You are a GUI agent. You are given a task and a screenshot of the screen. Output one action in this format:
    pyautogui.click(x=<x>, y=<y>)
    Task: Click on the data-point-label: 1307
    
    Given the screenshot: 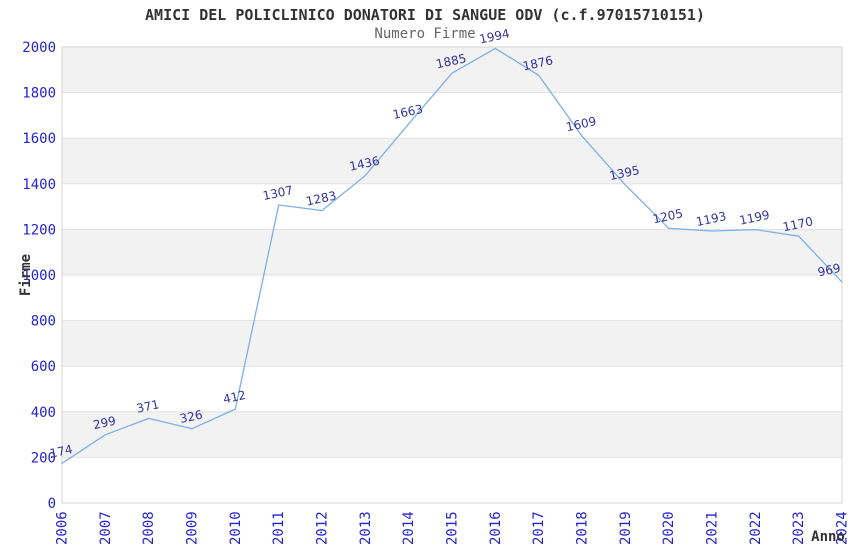 What is the action you would take?
    pyautogui.click(x=277, y=193)
    